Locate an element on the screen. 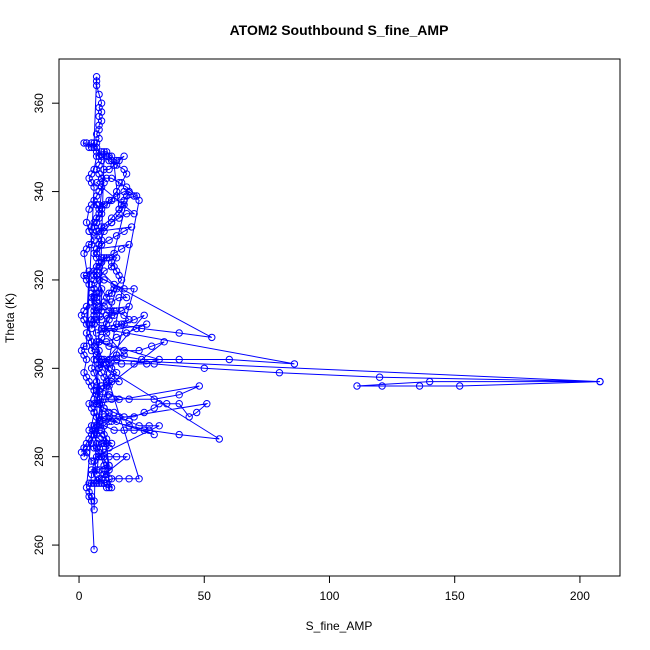 This screenshot has height=650, width=650. x-tick-label: 150 is located at coordinates (455, 596).